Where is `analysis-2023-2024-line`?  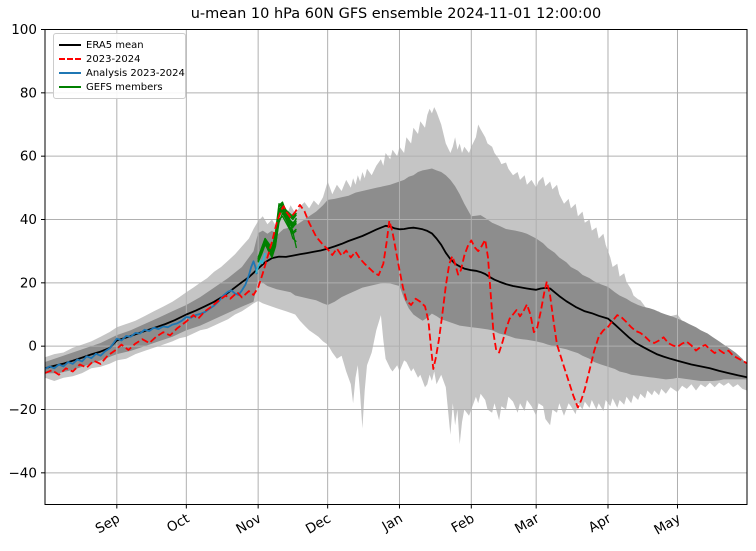
analysis-2023-2024-line is located at coordinates (151, 315).